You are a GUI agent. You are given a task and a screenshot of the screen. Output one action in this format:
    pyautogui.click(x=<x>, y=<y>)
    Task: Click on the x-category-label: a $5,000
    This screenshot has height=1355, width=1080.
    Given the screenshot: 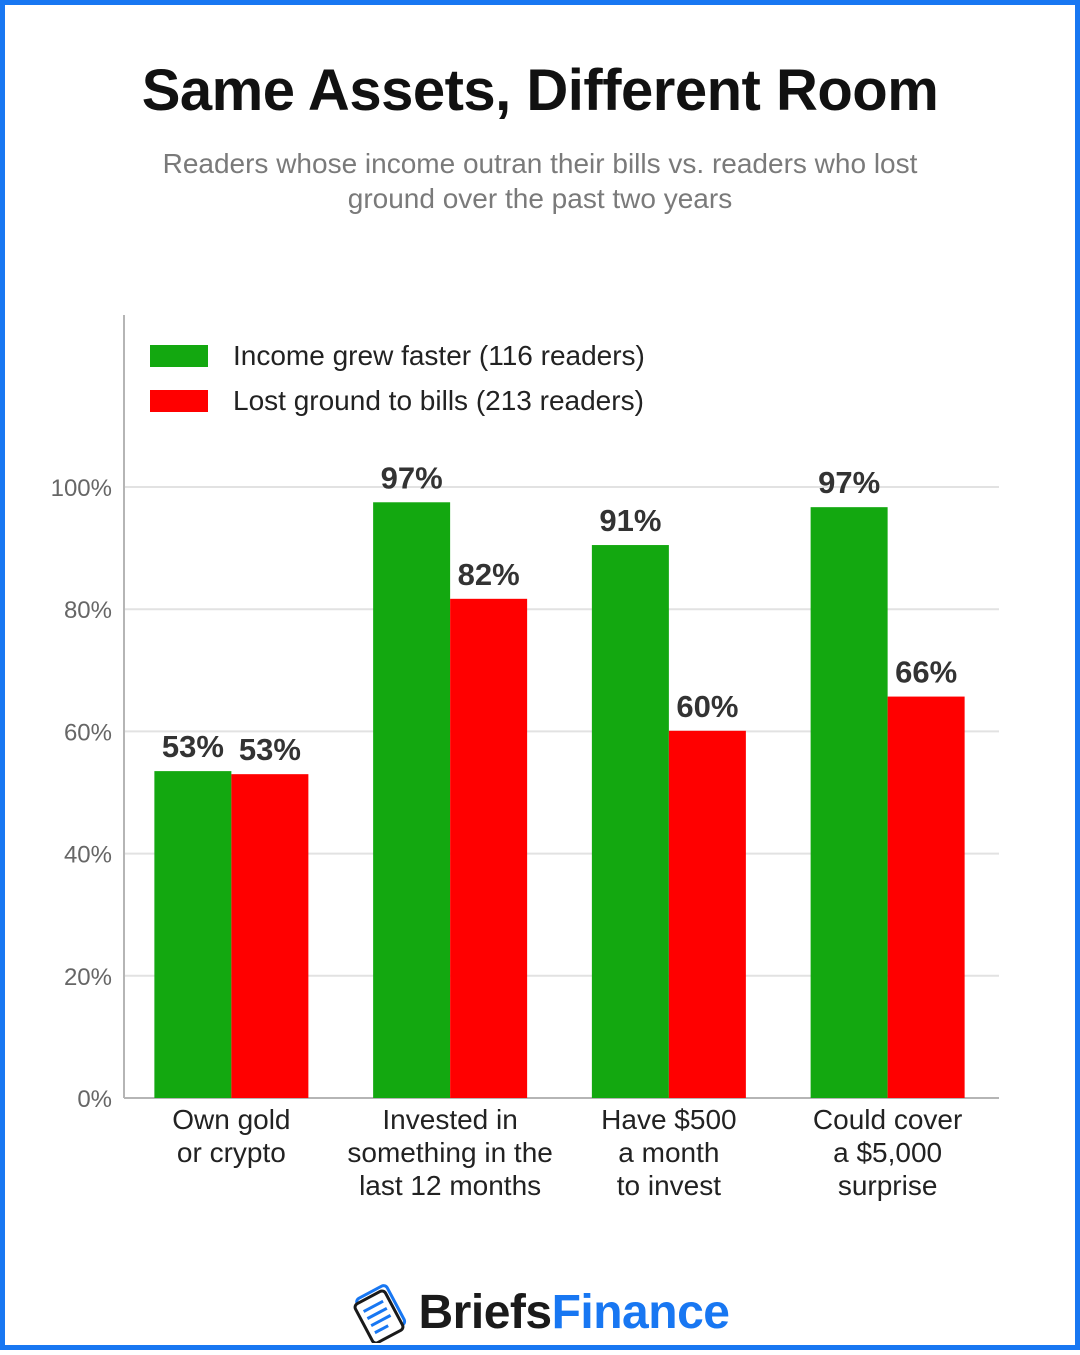 What is the action you would take?
    pyautogui.click(x=887, y=1152)
    